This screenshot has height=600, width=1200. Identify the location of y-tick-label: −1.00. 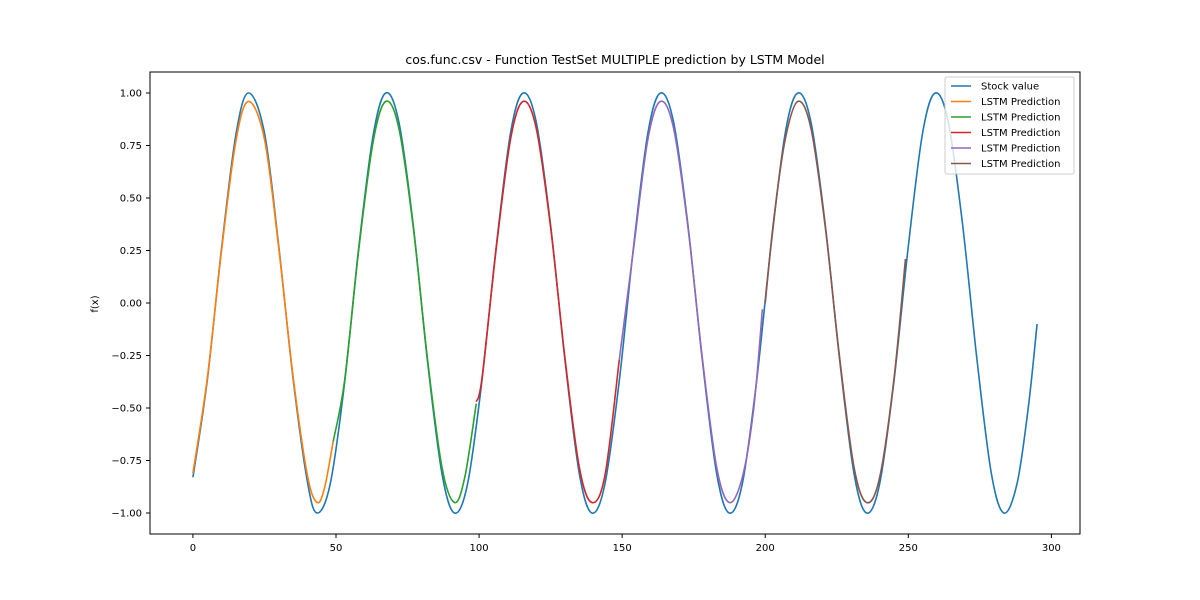
(126, 514).